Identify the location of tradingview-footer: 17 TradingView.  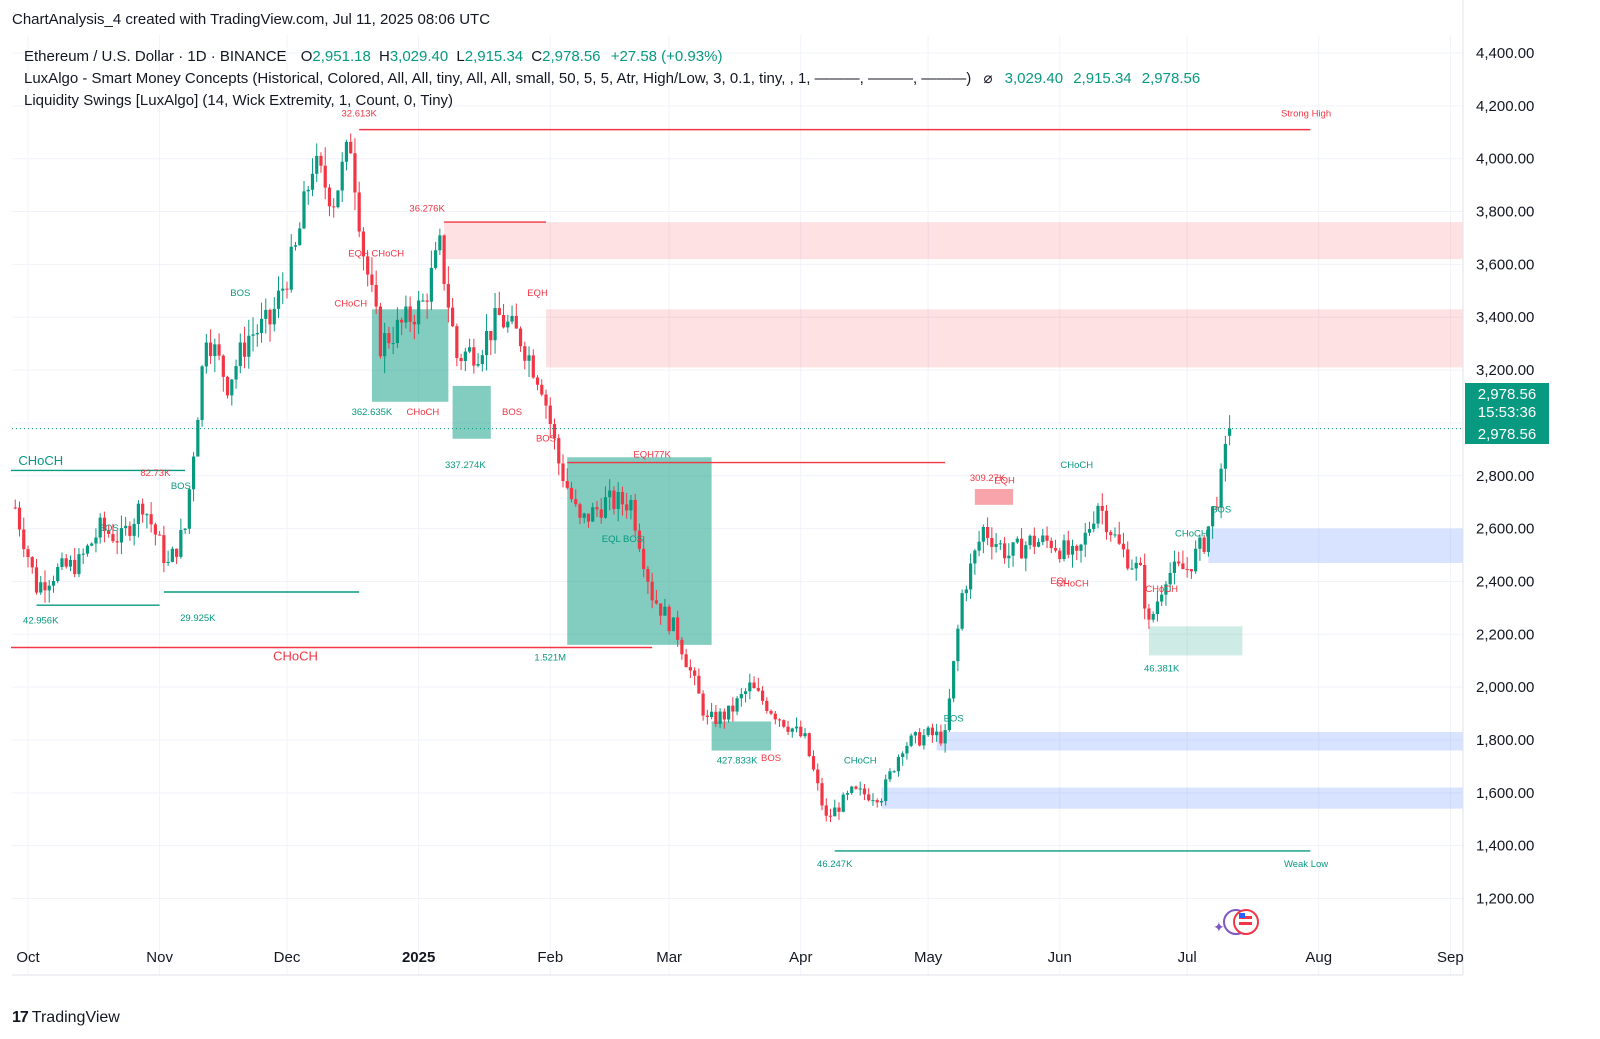
(66, 1018).